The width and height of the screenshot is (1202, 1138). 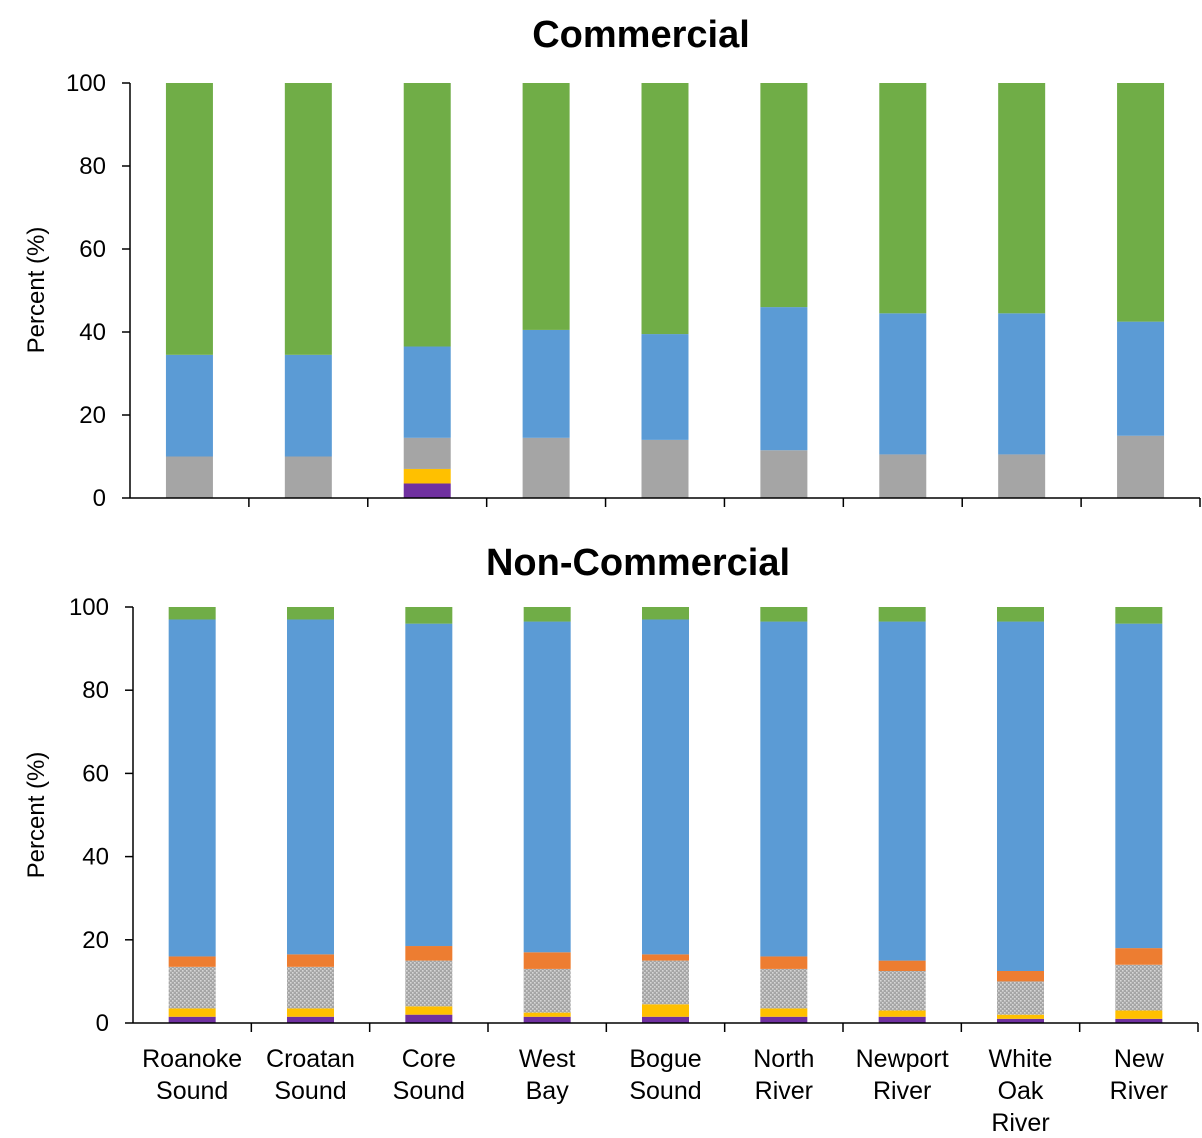 What do you see at coordinates (92, 332) in the screenshot?
I see `commercial-y-tick-label: 40` at bounding box center [92, 332].